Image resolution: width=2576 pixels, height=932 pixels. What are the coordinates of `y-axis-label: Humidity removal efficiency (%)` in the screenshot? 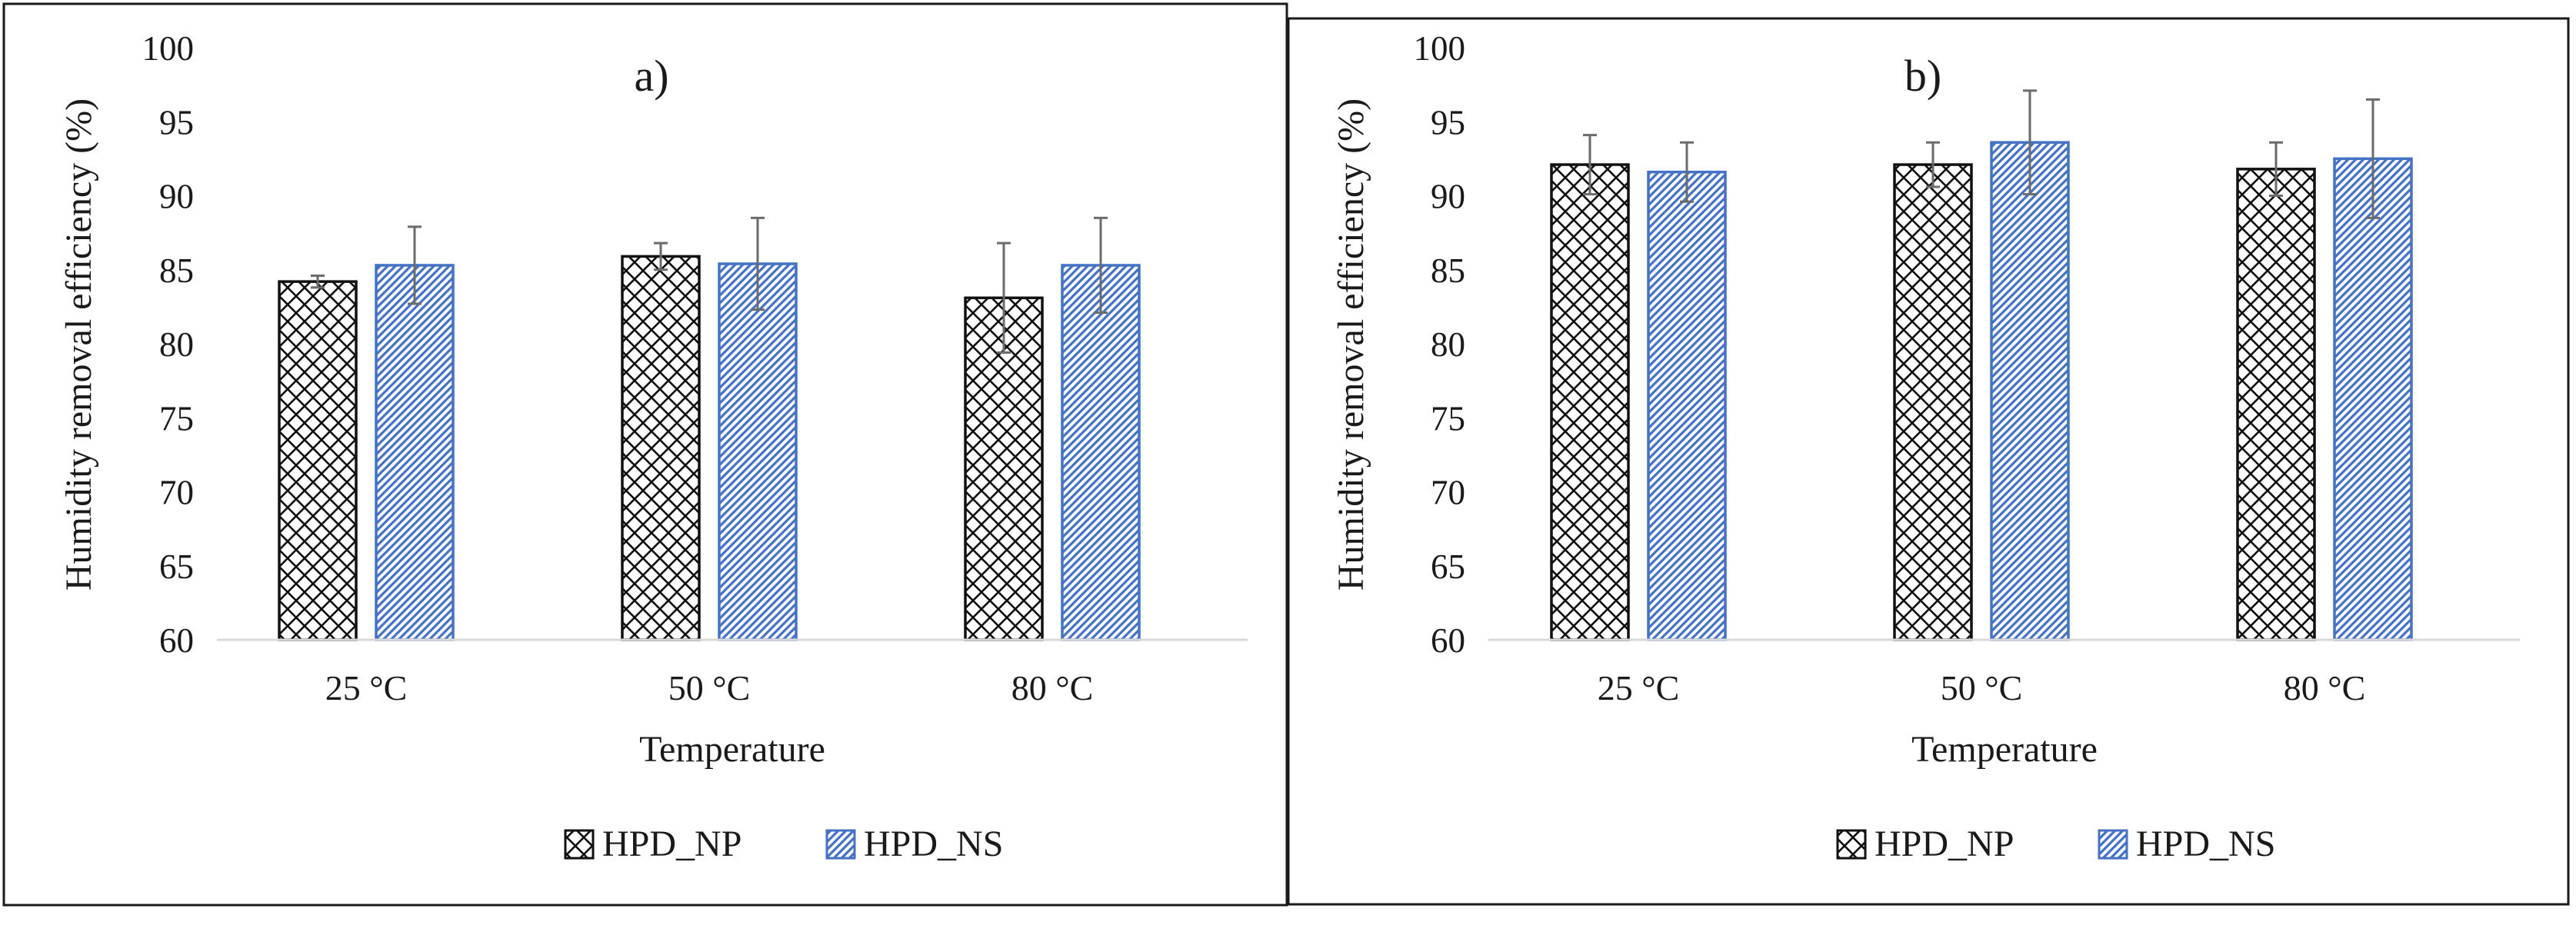 It's located at (78, 344).